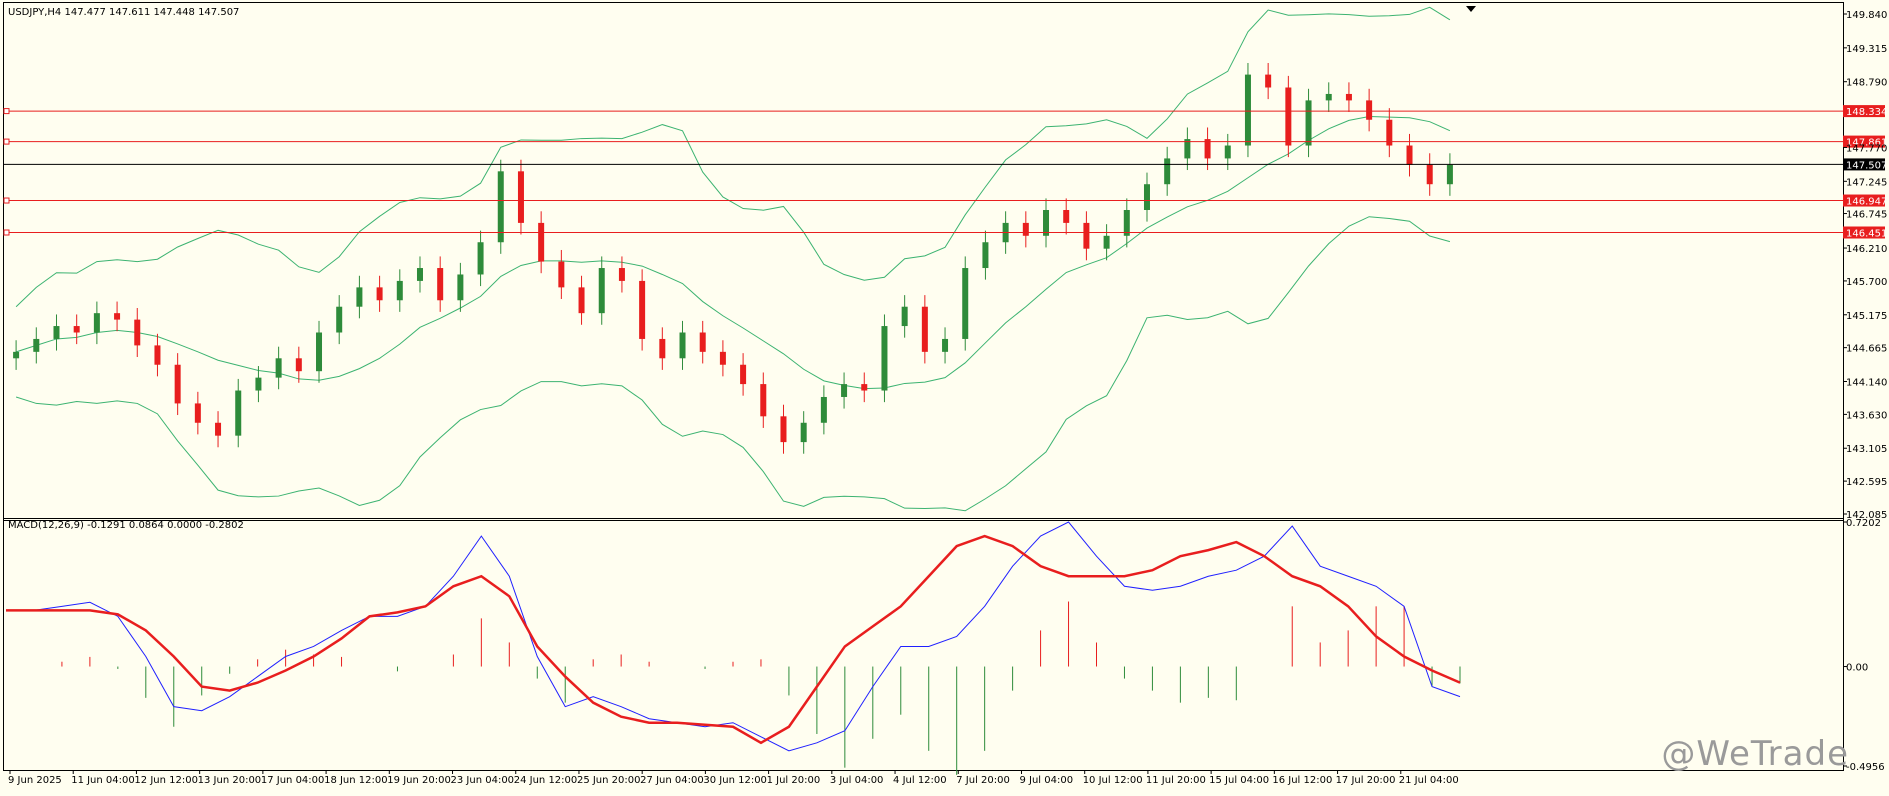 The width and height of the screenshot is (1889, 796). What do you see at coordinates (1755, 754) in the screenshot?
I see `watermark: @WeTrade` at bounding box center [1755, 754].